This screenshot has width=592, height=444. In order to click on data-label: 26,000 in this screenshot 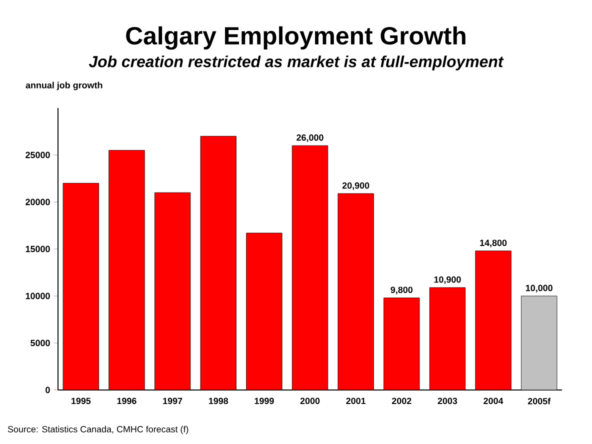, I will do `click(310, 138)`.